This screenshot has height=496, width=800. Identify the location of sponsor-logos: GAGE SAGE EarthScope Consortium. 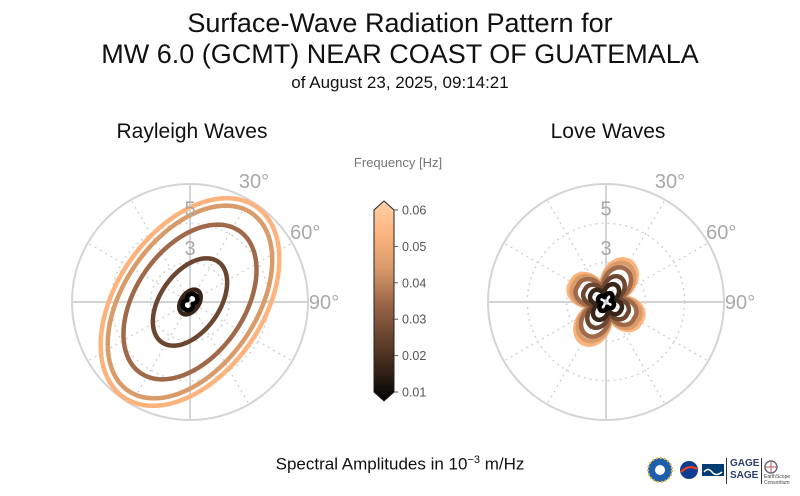
(719, 471).